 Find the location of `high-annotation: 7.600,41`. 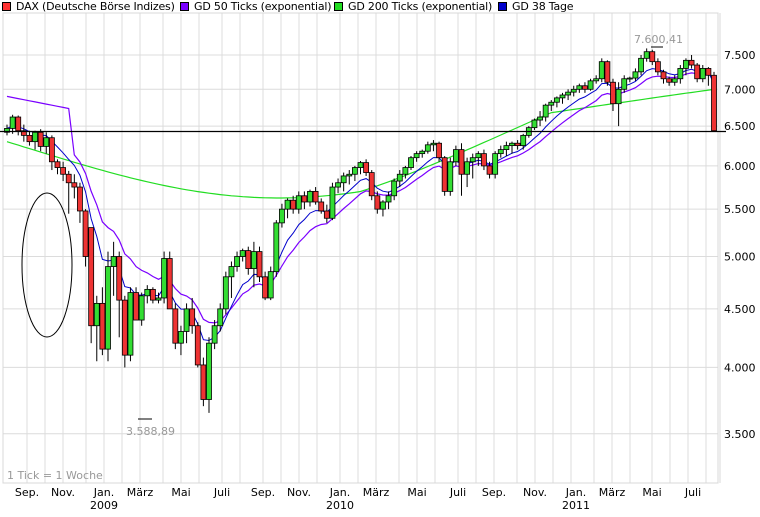

high-annotation: 7.600,41 is located at coordinates (658, 39).